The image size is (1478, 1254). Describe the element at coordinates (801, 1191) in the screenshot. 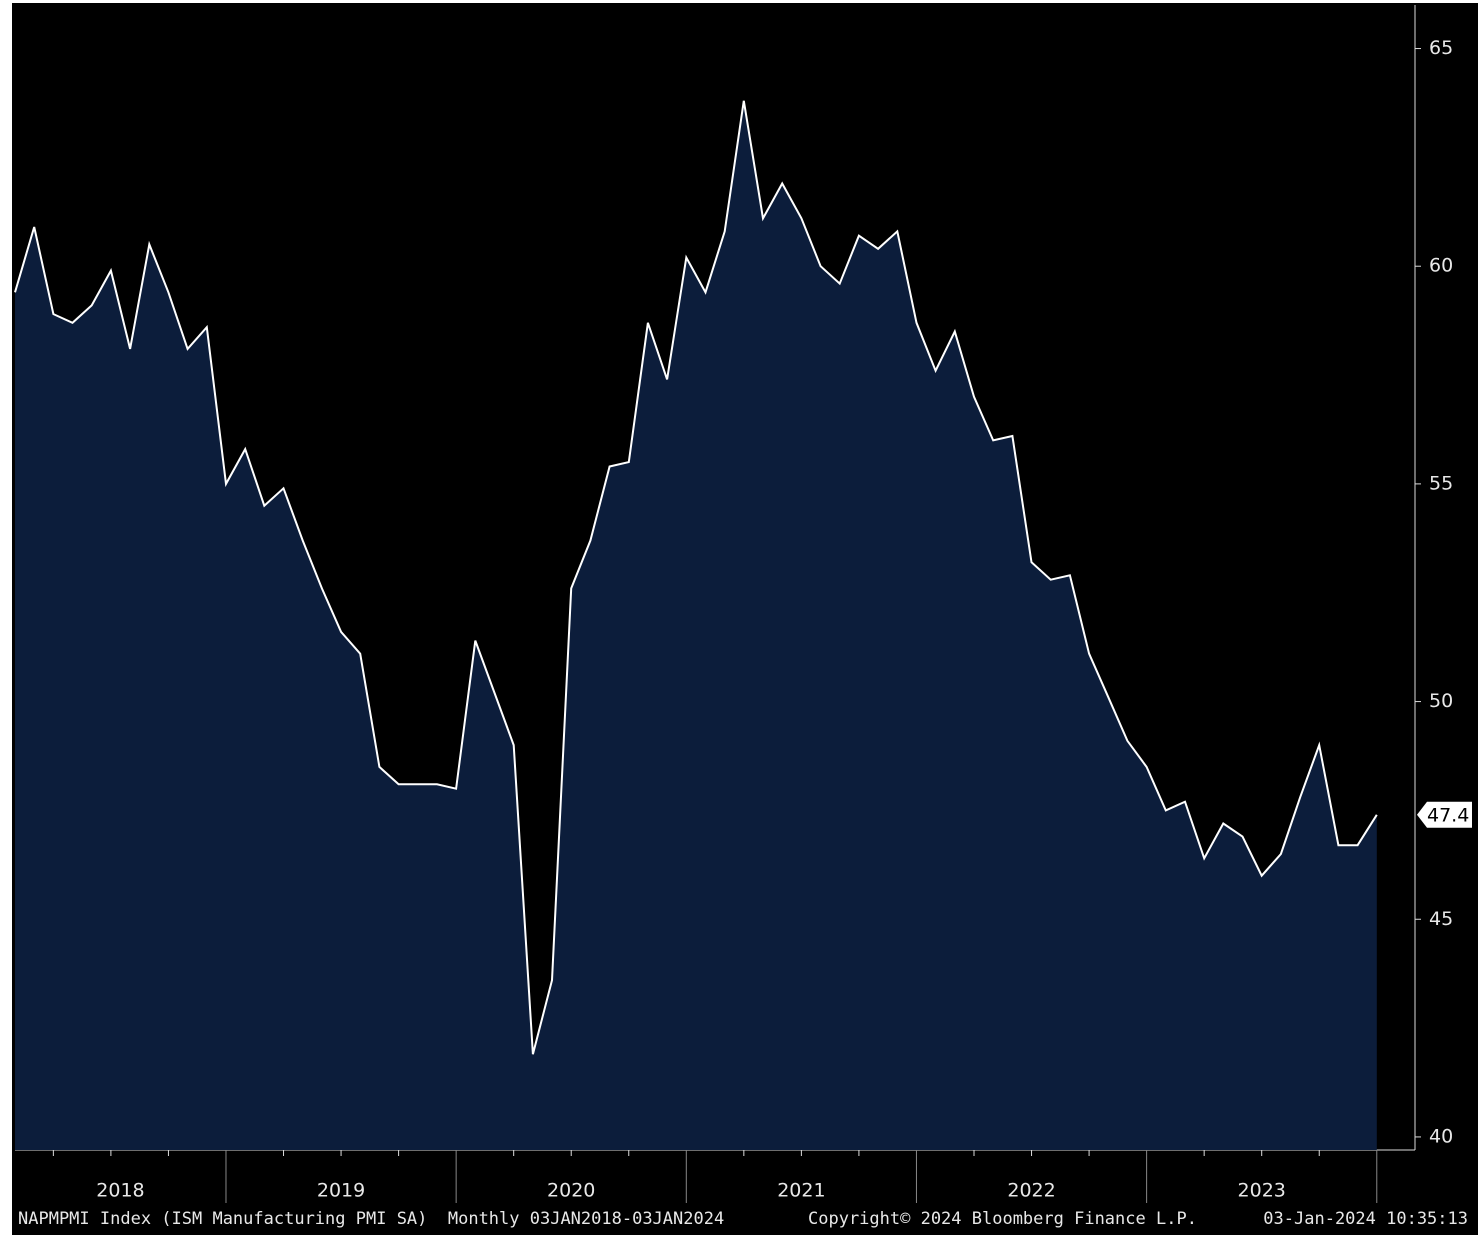

I see `x-year-label: 2021` at that location.